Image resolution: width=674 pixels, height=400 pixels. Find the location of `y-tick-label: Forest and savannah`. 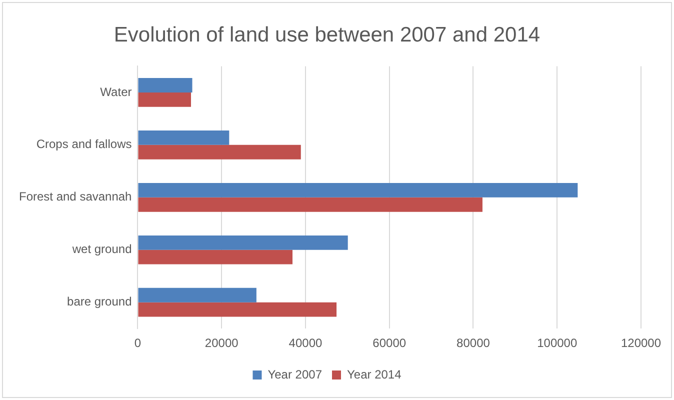

y-tick-label: Forest and savannah is located at coordinates (75, 197).